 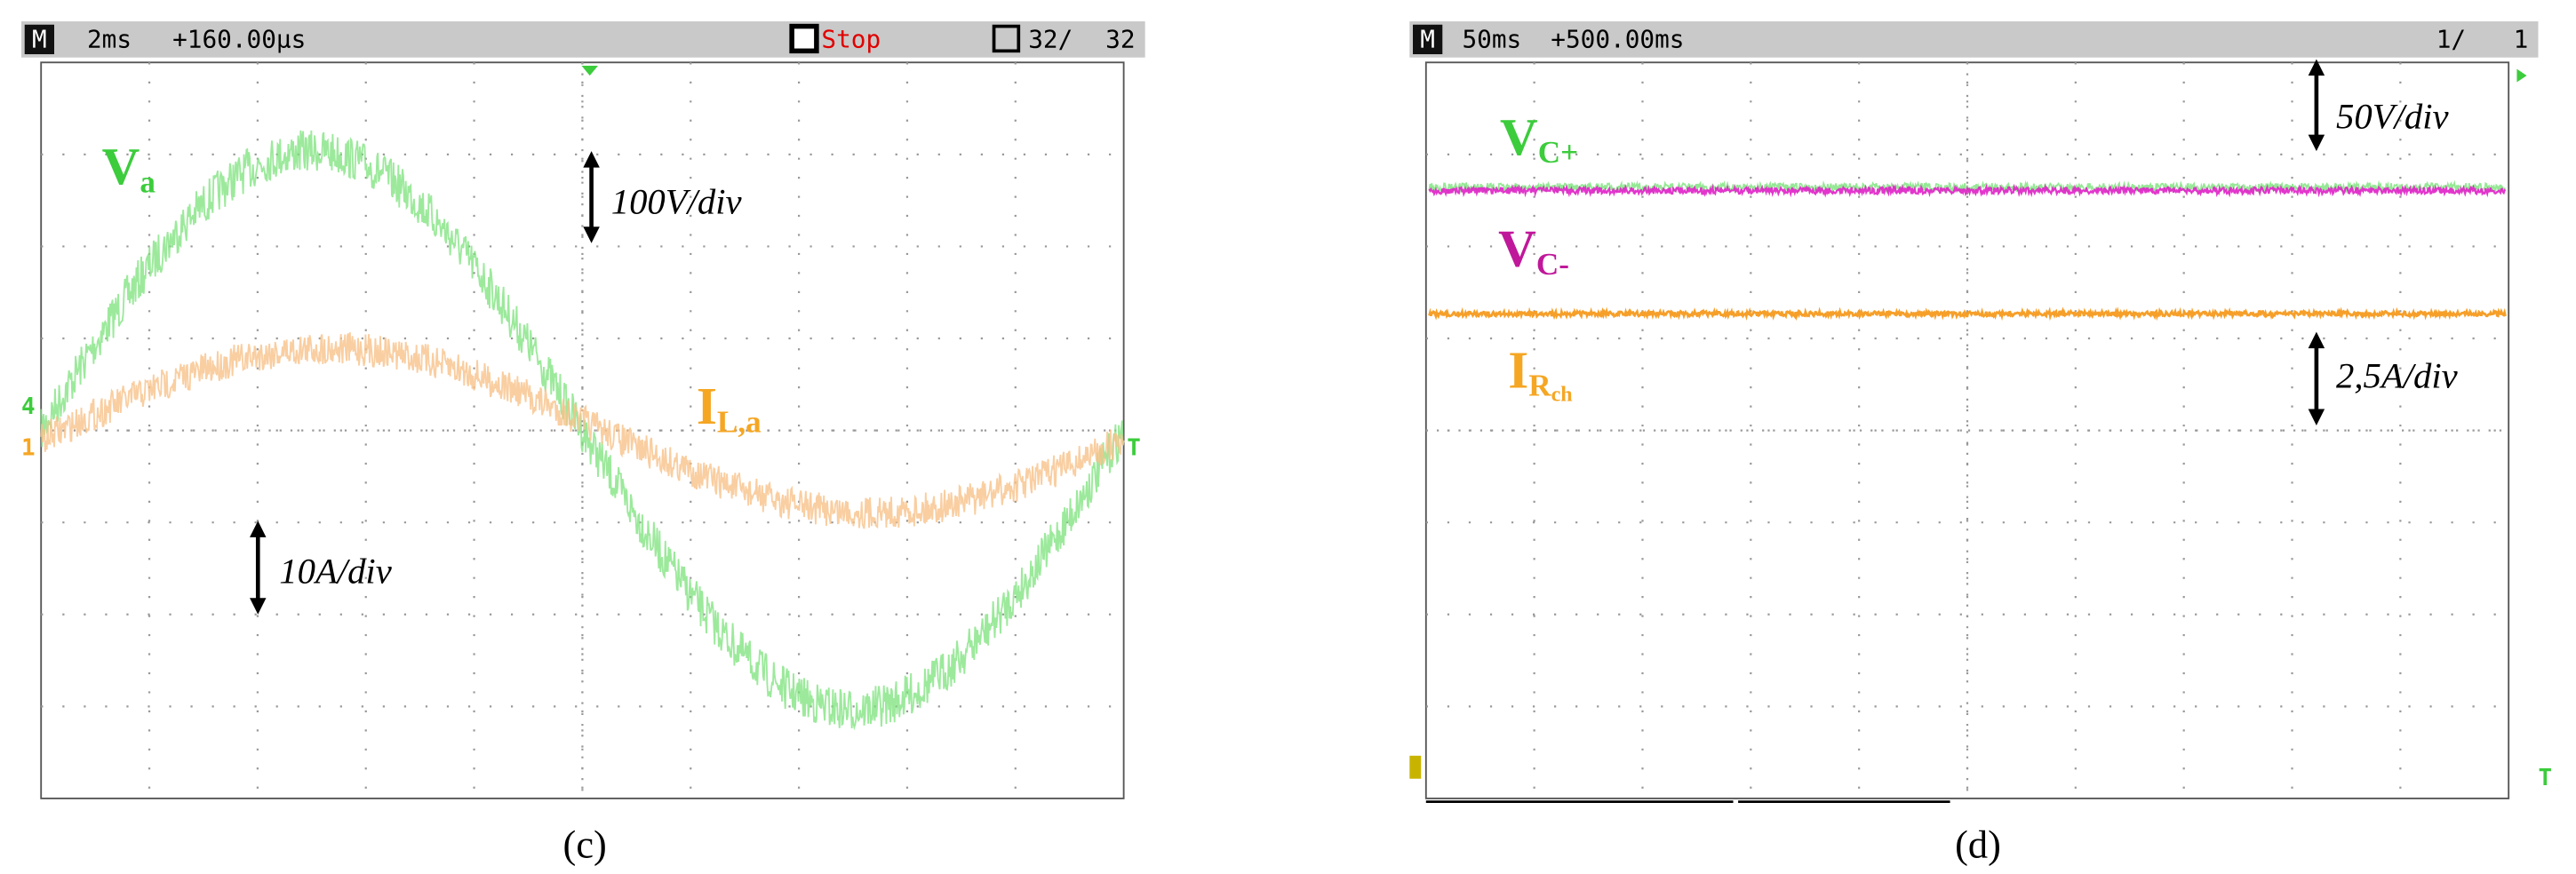 What do you see at coordinates (2521, 39) in the screenshot?
I see `acq-total: 1` at bounding box center [2521, 39].